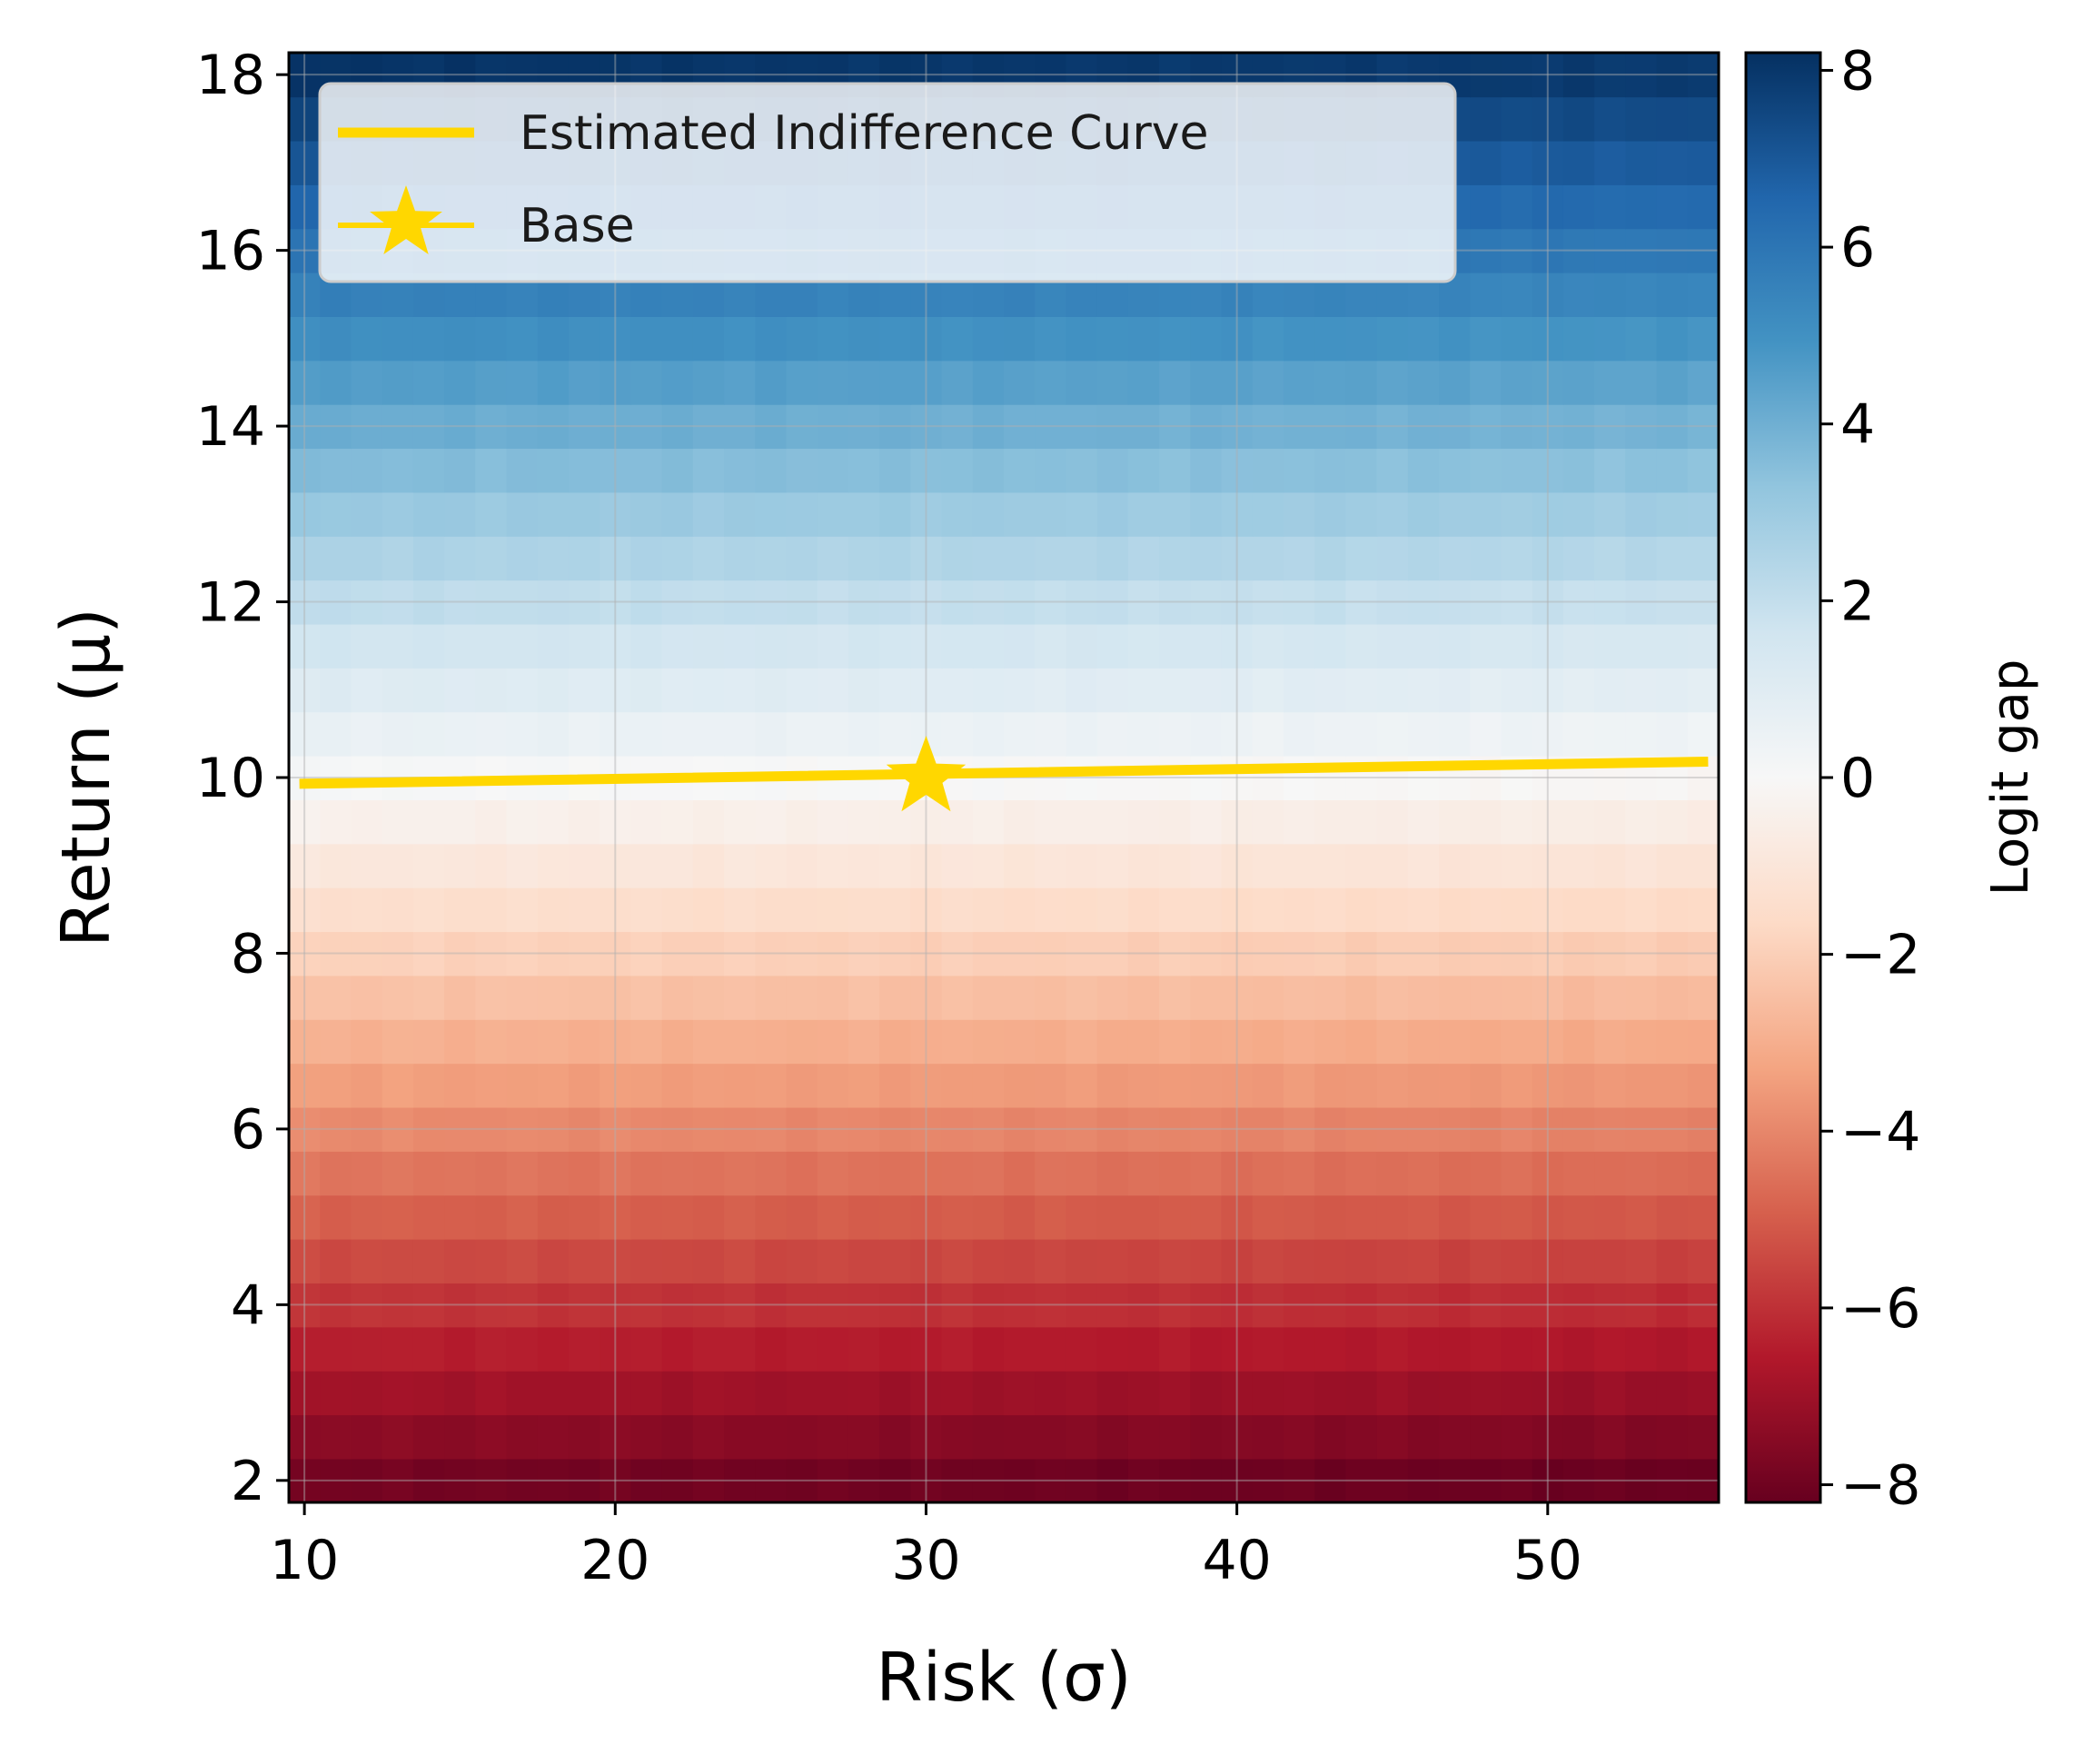 The height and width of the screenshot is (1764, 2092). Describe the element at coordinates (864, 133) in the screenshot. I see `legend-label-indifference-curve: Estimated Indifference Curve` at that location.